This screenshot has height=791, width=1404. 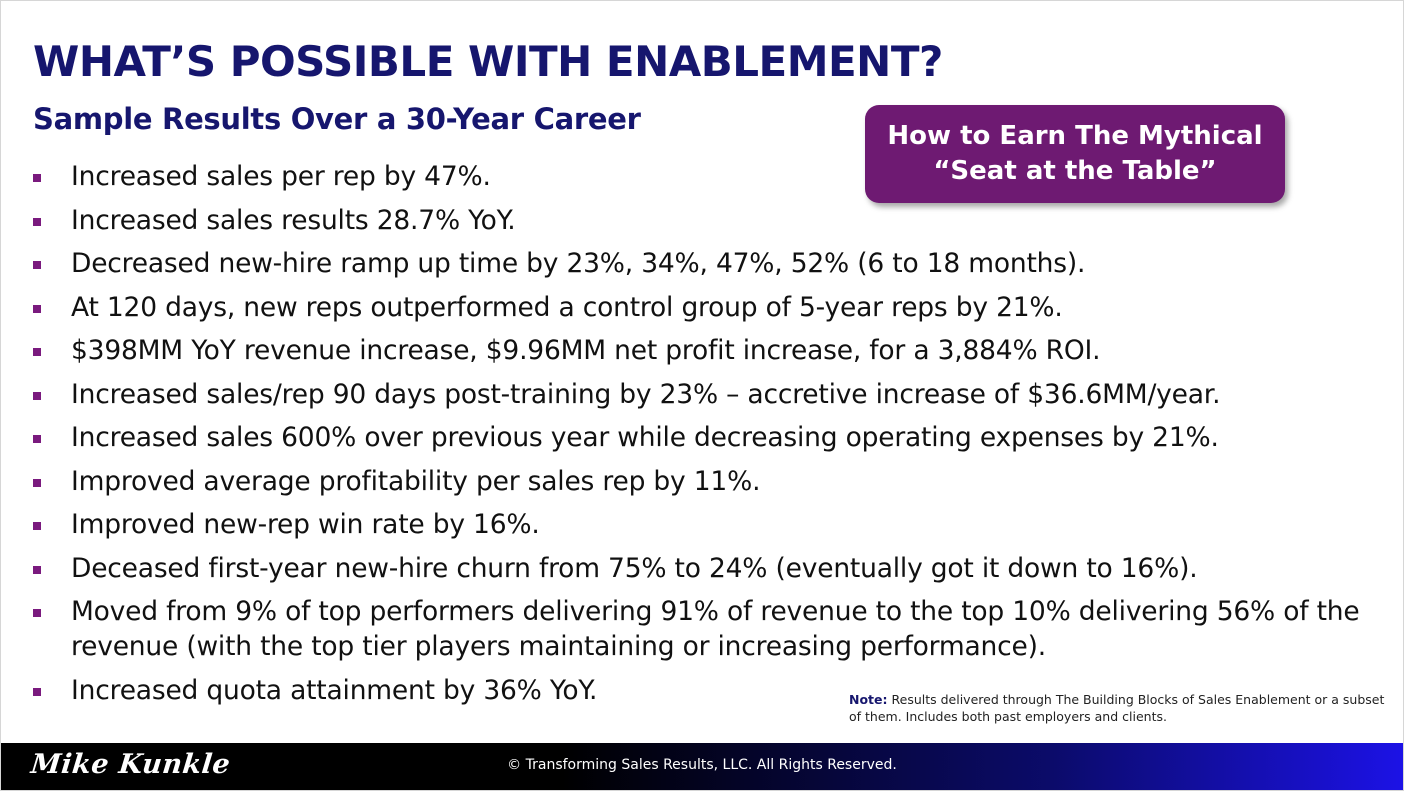 What do you see at coordinates (711, 220) in the screenshot?
I see `result-item: Increased sales results 28.7% YoY.` at bounding box center [711, 220].